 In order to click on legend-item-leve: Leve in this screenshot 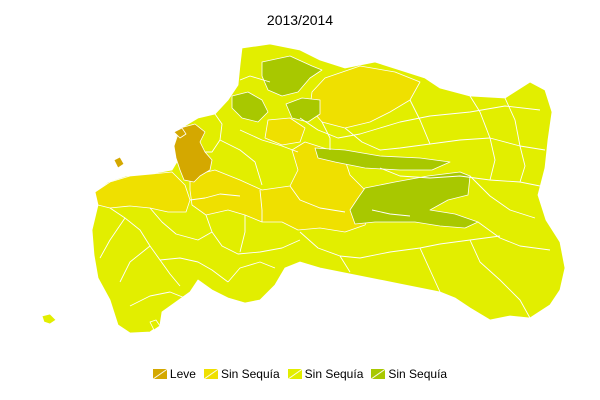, I will do `click(174, 374)`.